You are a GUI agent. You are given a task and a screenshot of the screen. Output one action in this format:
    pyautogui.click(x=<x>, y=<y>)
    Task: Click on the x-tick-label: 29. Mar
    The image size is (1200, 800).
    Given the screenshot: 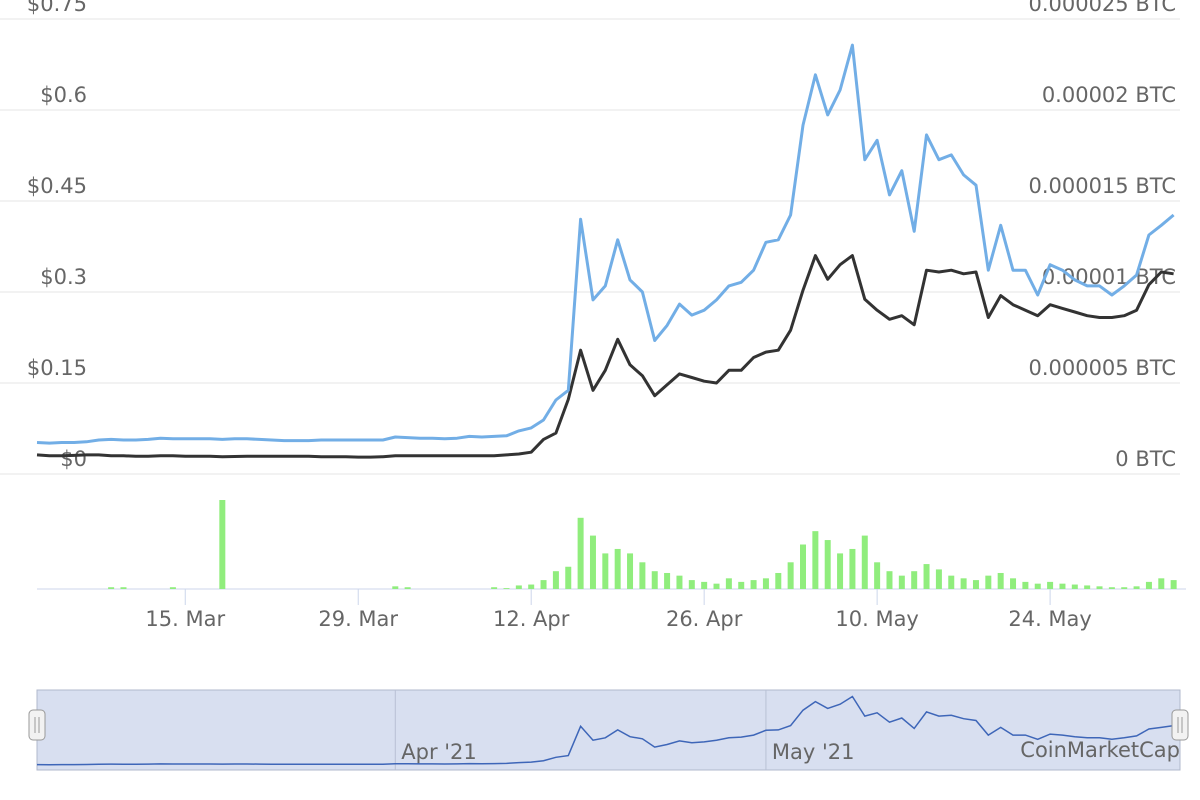 What is the action you would take?
    pyautogui.click(x=358, y=619)
    